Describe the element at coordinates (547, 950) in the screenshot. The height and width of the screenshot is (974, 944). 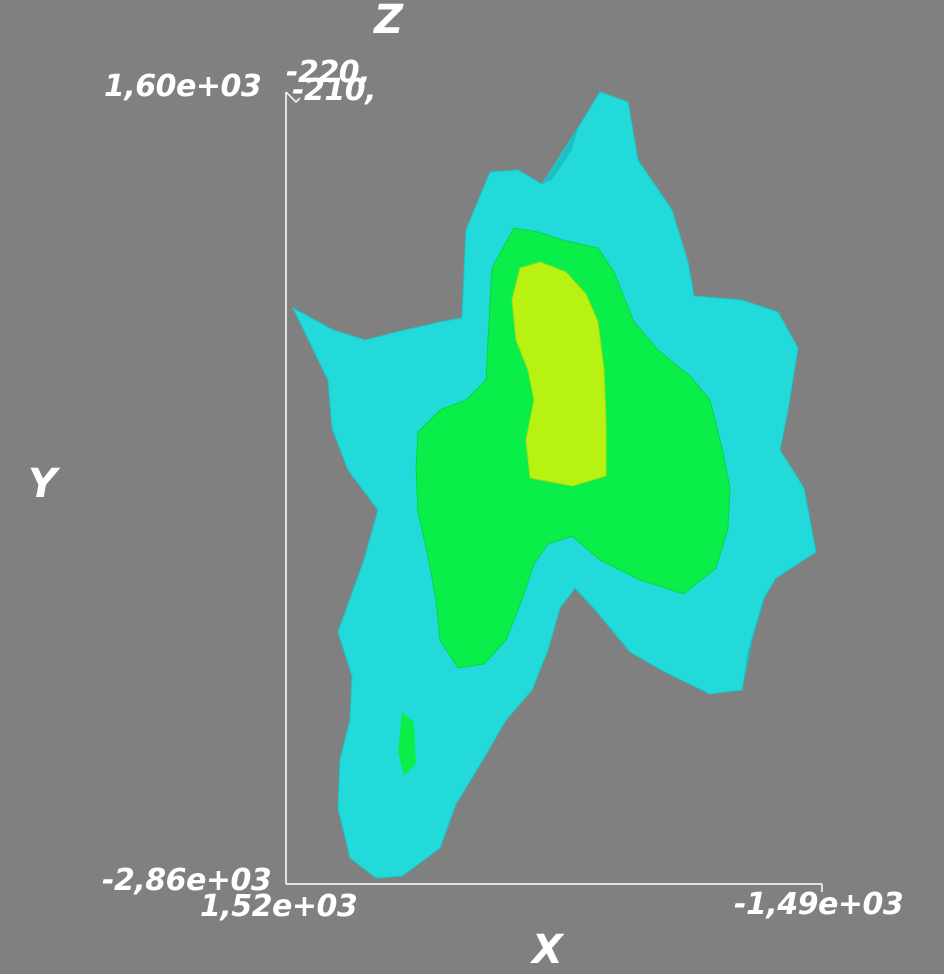
I see `x-axis-title: X` at that location.